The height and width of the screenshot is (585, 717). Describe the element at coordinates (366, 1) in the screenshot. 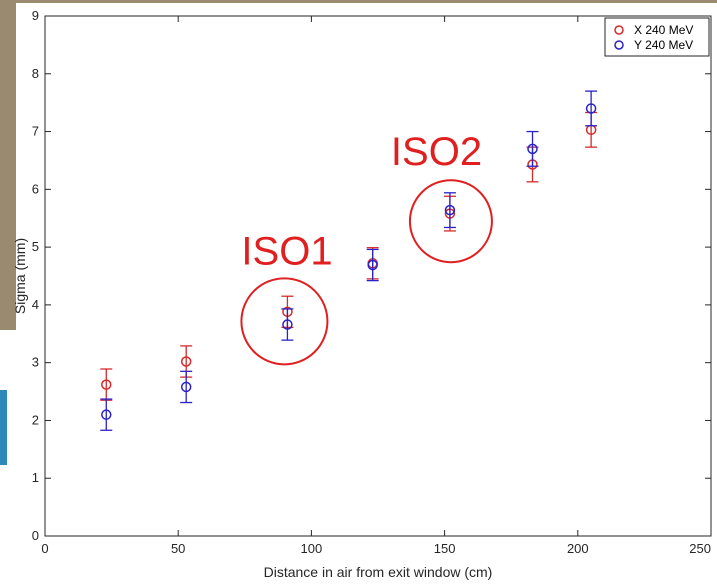

I see `backdrop-photo-top` at that location.